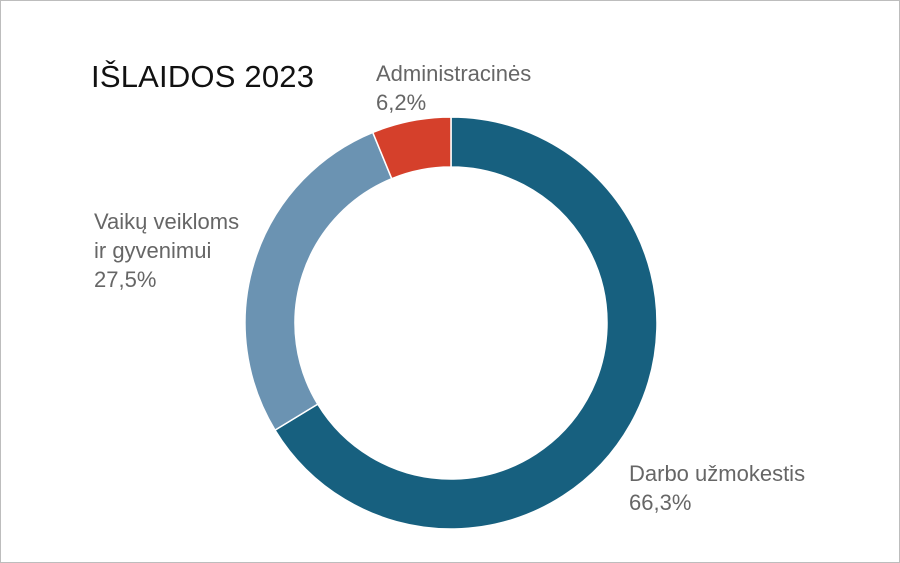  Describe the element at coordinates (454, 73) in the screenshot. I see `slice-label-name: Administracinės` at that location.